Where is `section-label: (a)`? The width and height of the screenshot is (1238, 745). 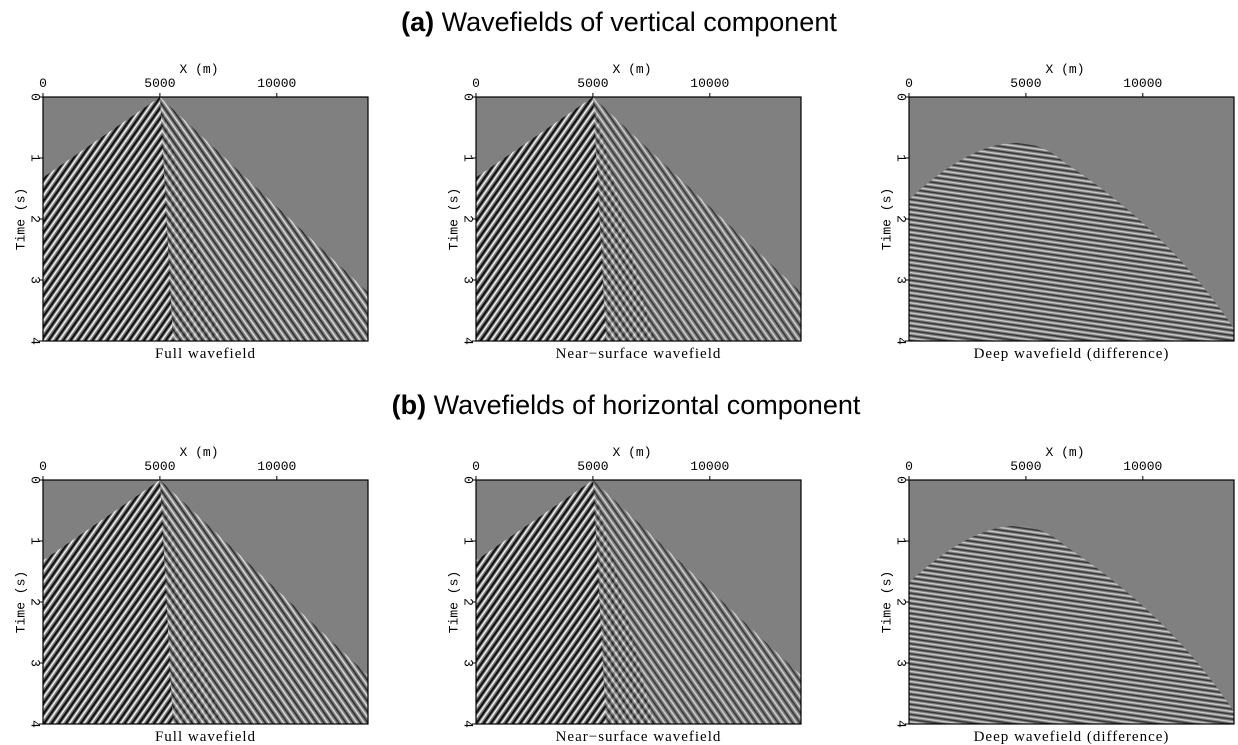 section-label: (a) is located at coordinates (417, 22).